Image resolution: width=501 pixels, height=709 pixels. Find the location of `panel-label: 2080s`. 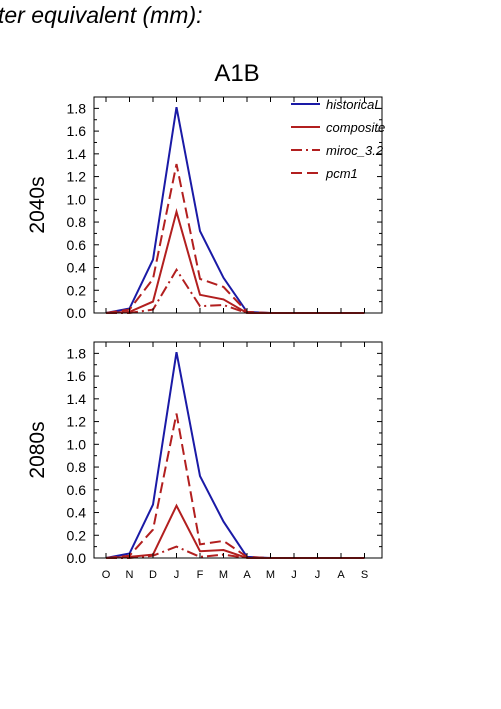

panel-label: 2080s is located at coordinates (37, 449).